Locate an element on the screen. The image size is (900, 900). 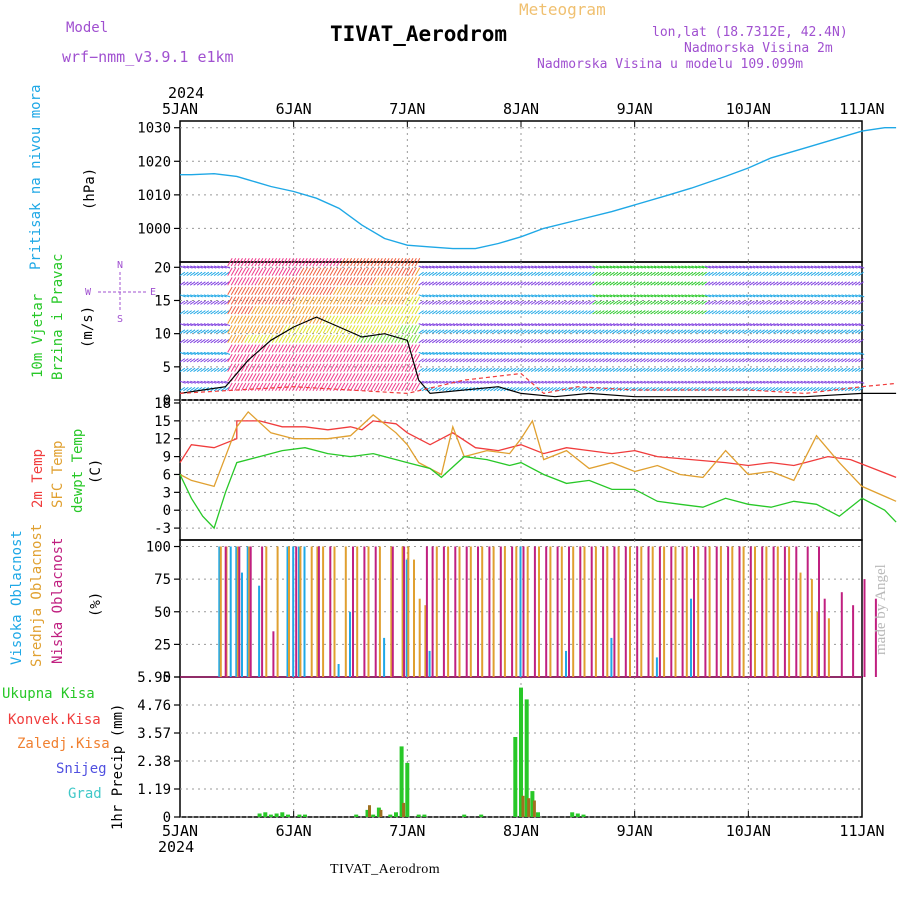
legend-frozen-precip: Zaledj.Kisa is located at coordinates (63, 744).